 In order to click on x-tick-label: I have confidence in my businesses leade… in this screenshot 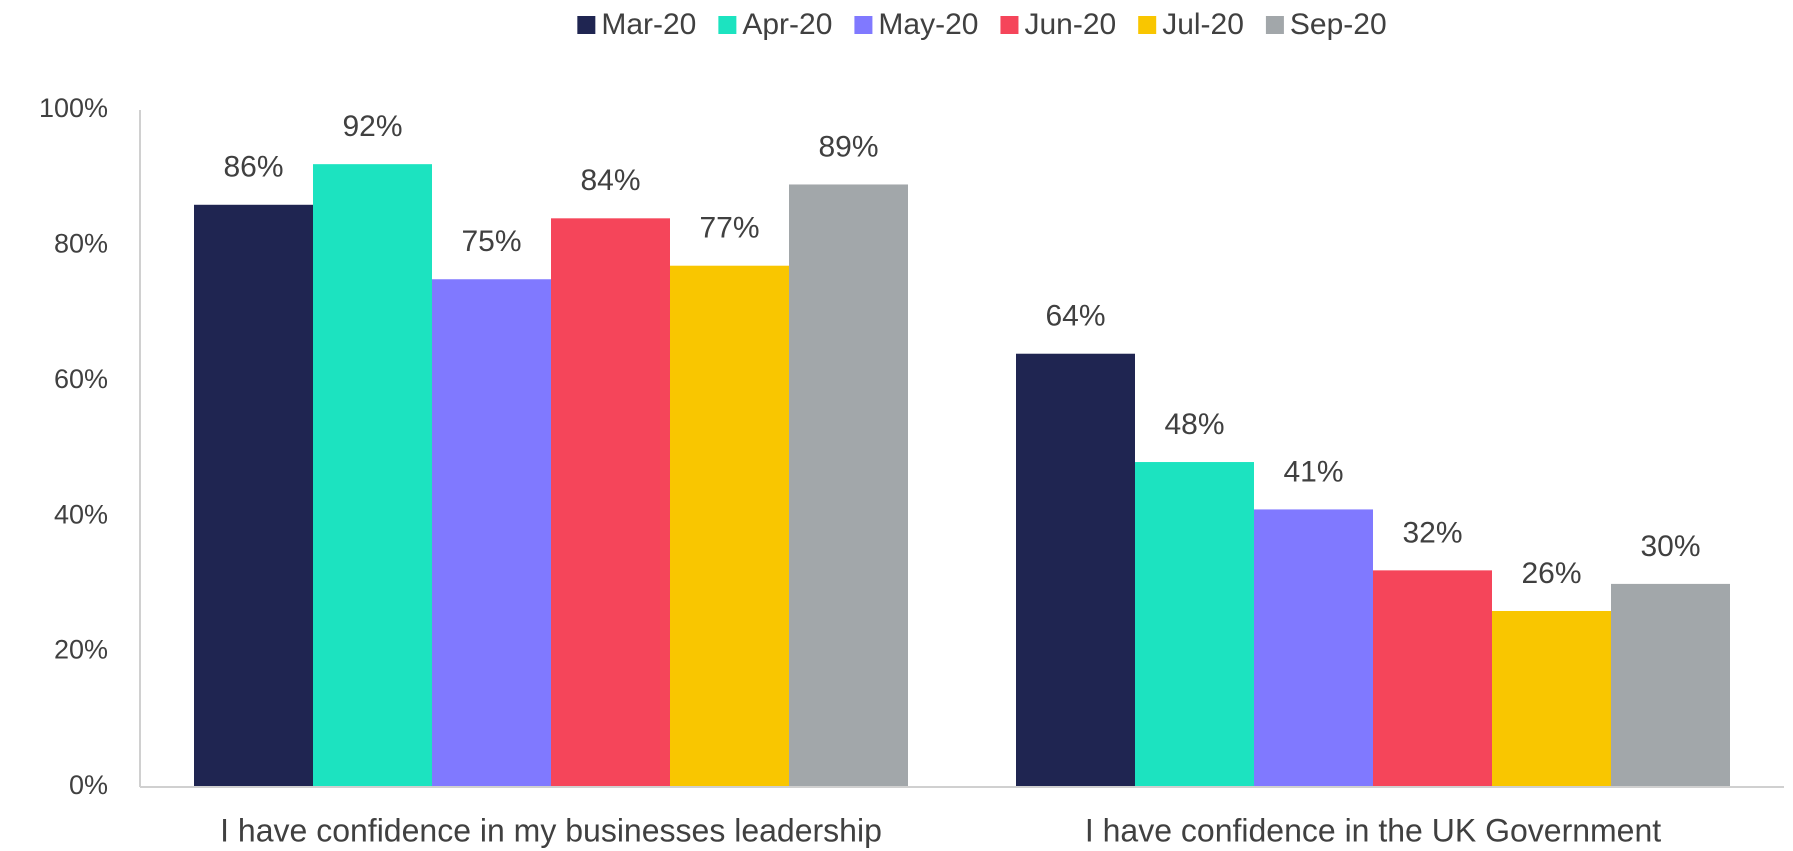, I will do `click(551, 830)`.